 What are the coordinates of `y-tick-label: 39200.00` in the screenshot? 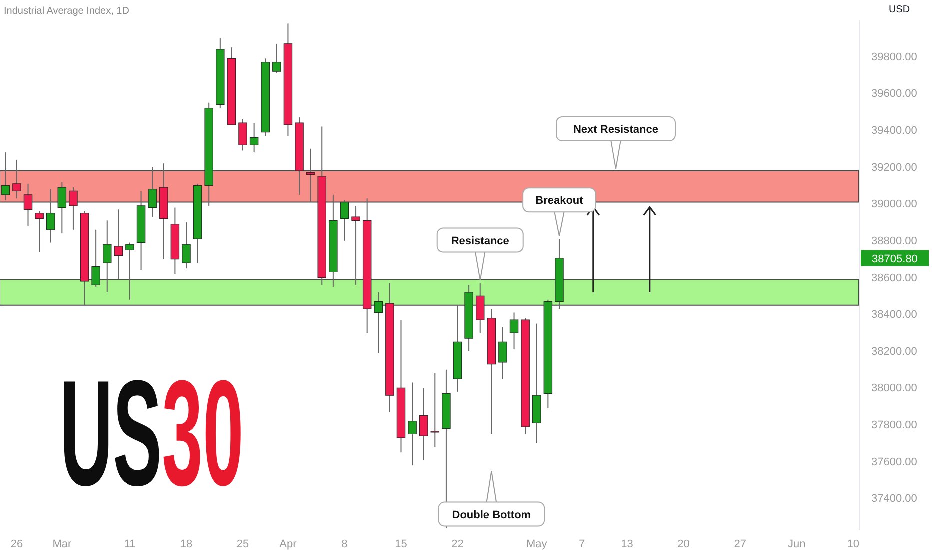 It's located at (895, 168).